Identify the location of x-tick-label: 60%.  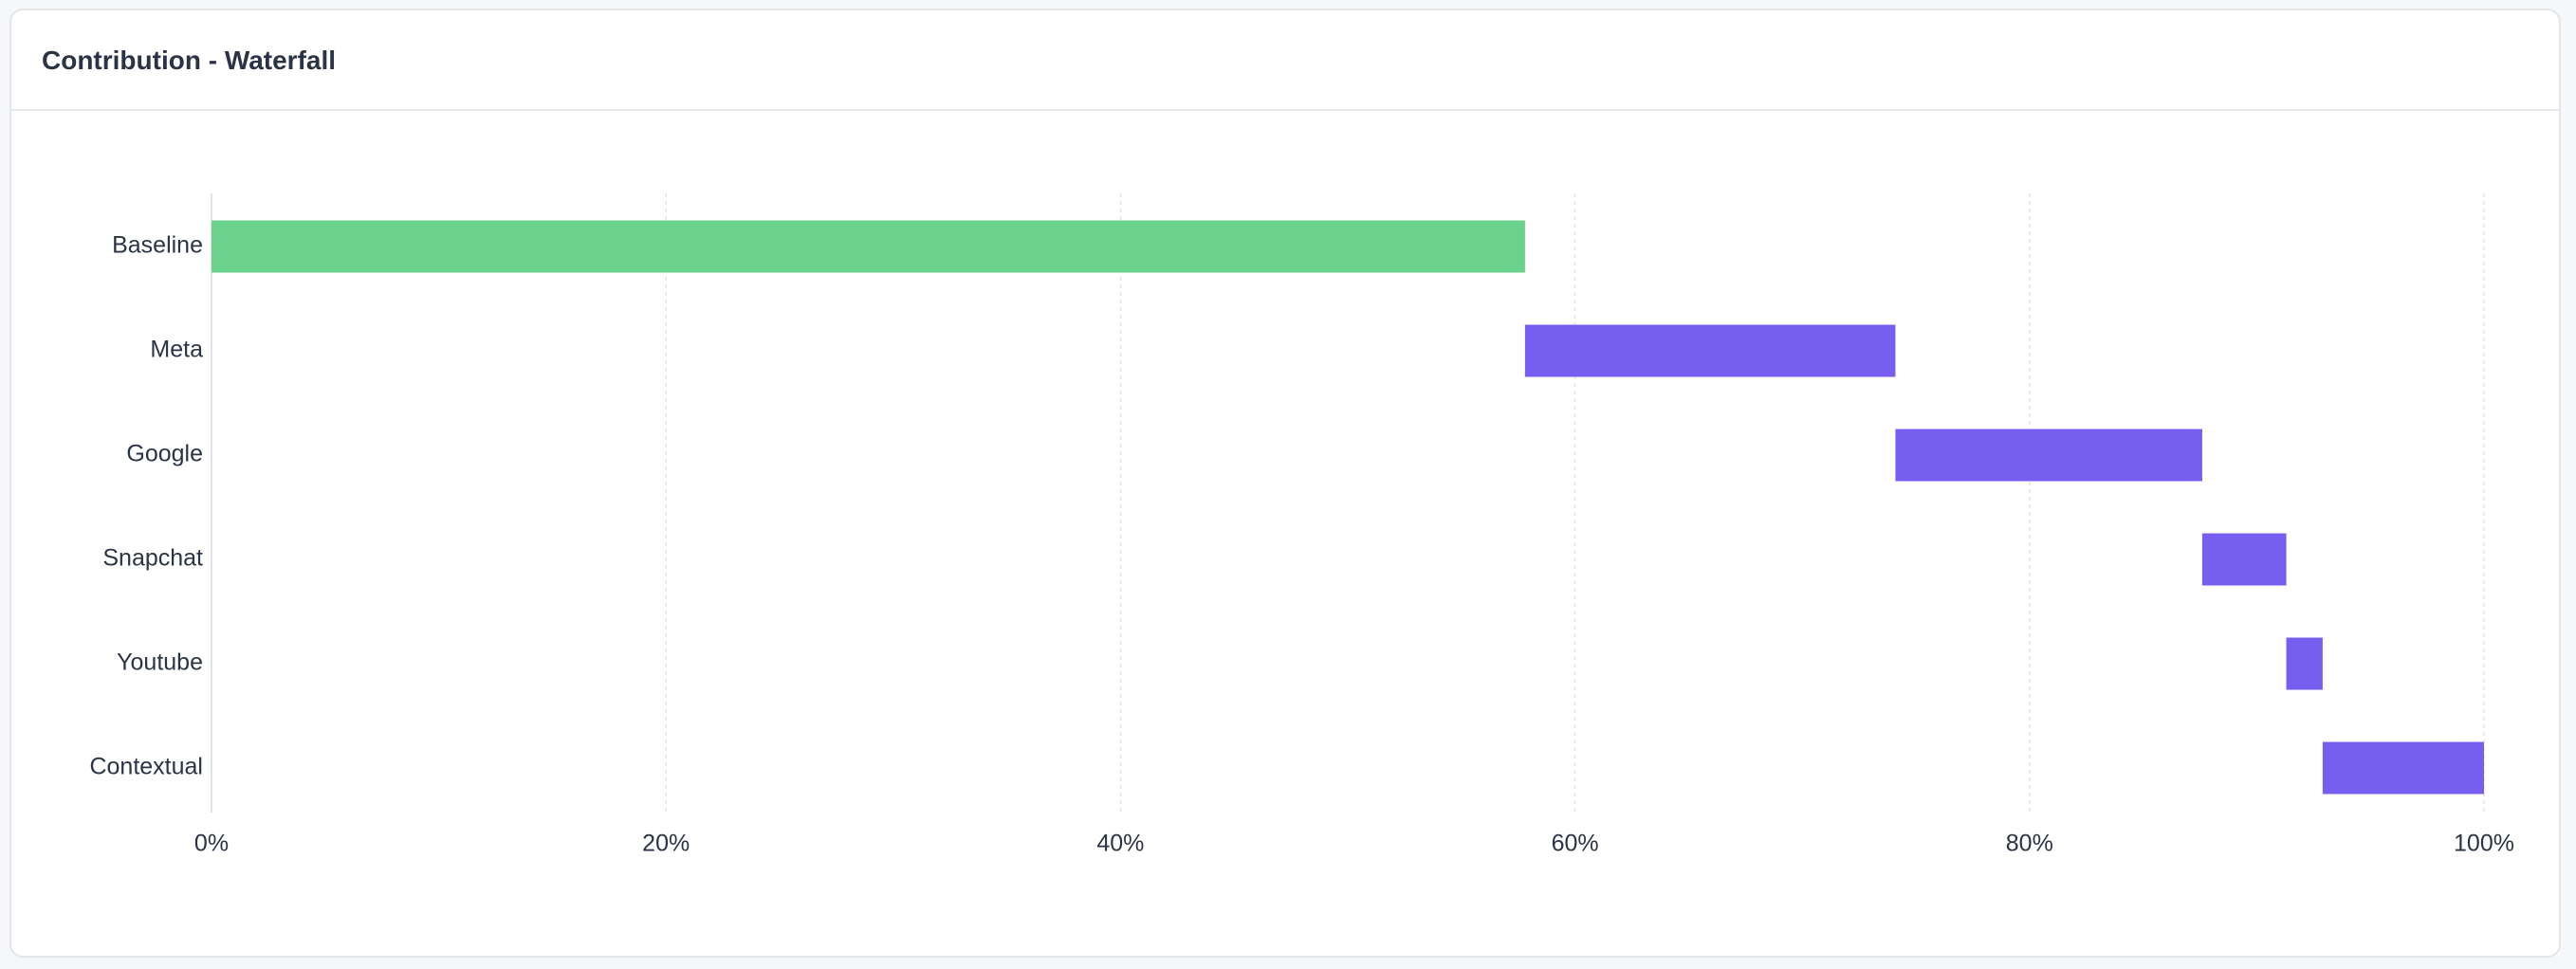
(1575, 844).